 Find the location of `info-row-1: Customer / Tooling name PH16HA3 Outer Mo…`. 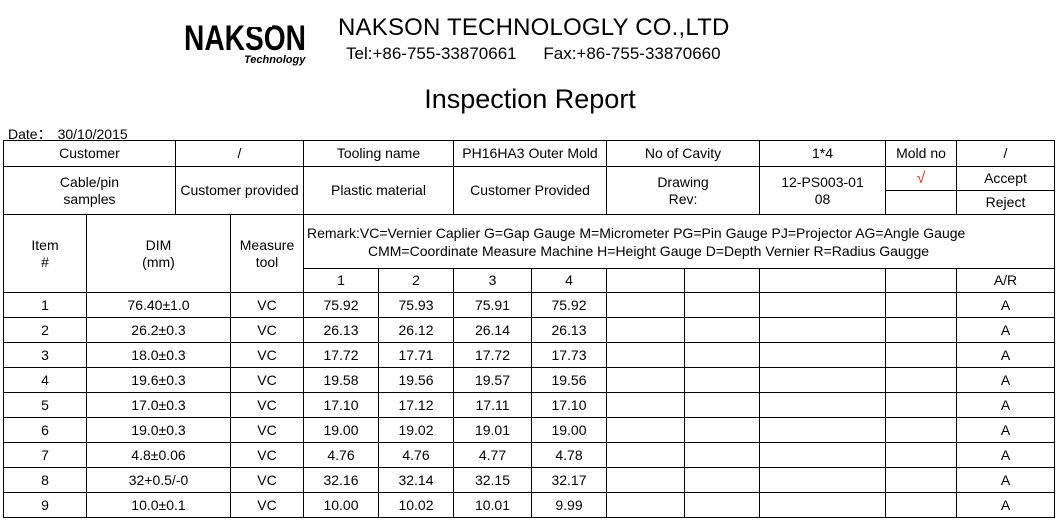

info-row-1: Customer / Tooling name PH16HA3 Outer Mo… is located at coordinates (529, 153).